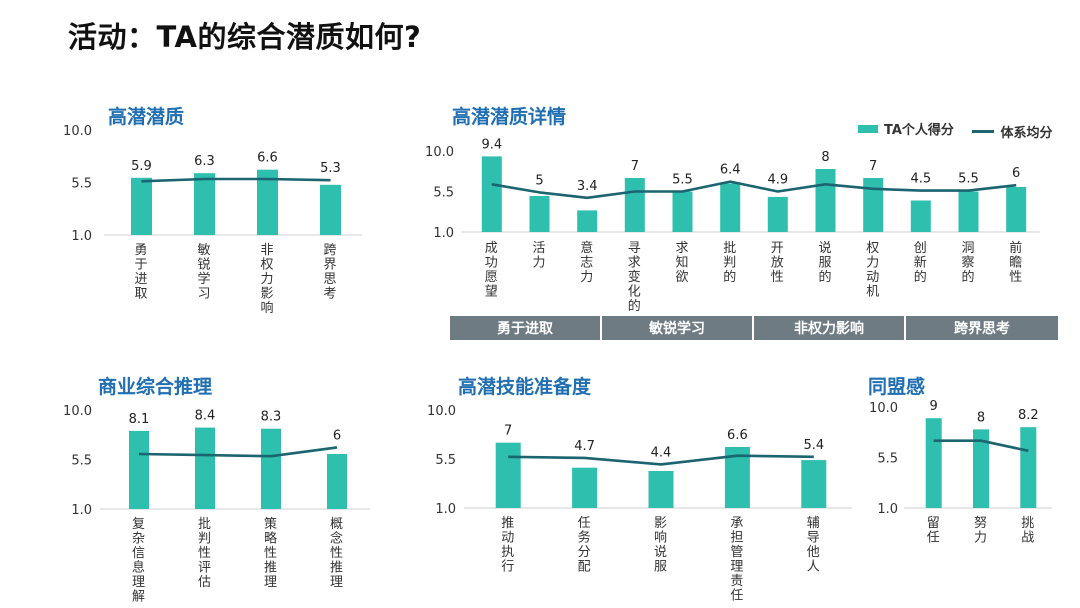 This screenshot has width=1080, height=608. I want to click on category-label: 概念性推理, so click(336, 553).